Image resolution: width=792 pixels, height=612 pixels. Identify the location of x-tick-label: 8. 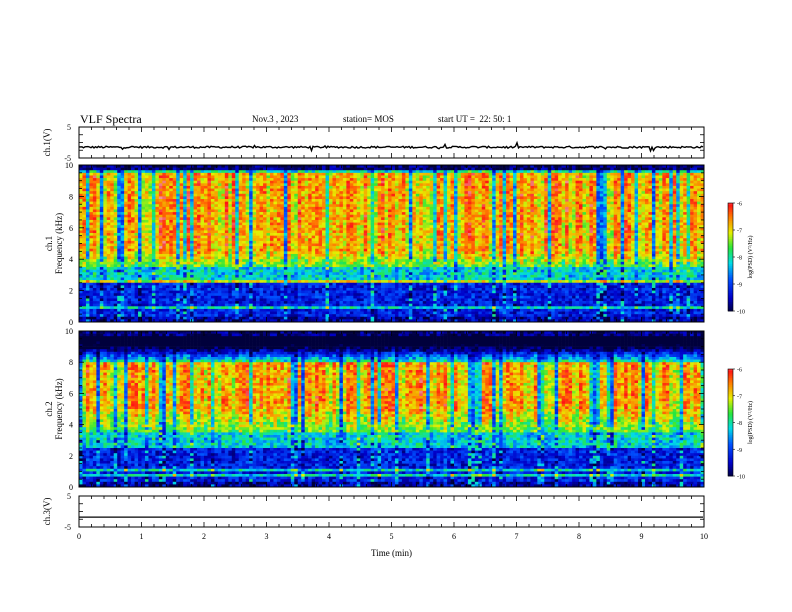
(579, 536).